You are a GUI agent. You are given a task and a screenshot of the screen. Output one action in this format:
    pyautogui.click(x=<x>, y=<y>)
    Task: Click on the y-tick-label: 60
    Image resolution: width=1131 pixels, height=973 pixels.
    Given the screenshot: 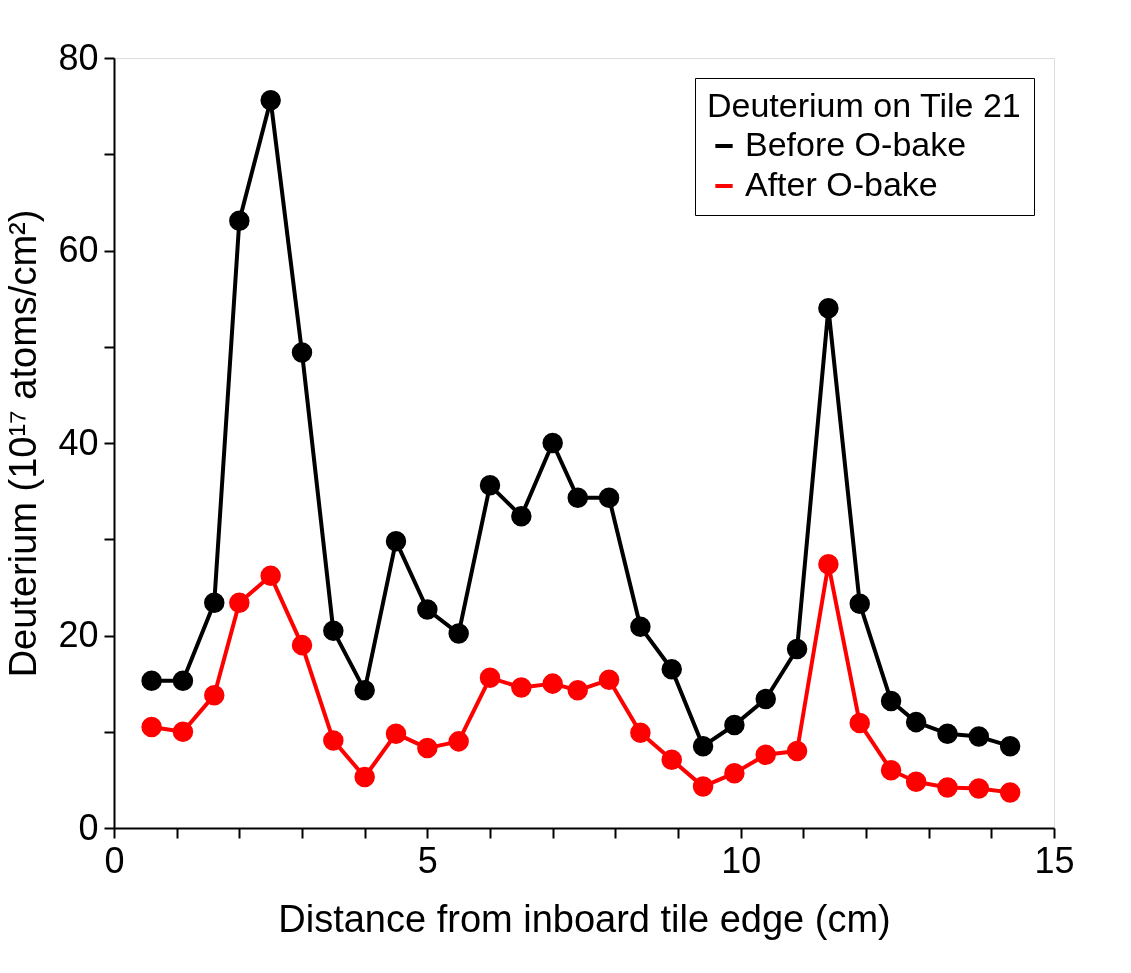 What is the action you would take?
    pyautogui.click(x=78, y=249)
    